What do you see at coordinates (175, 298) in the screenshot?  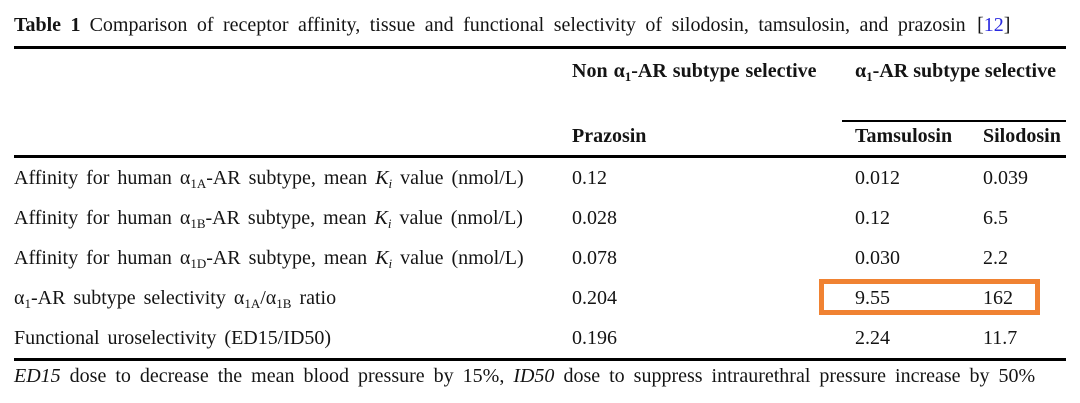 I see `row-label: α1-AR subtype selectivity α1A/α1B ratio` at bounding box center [175, 298].